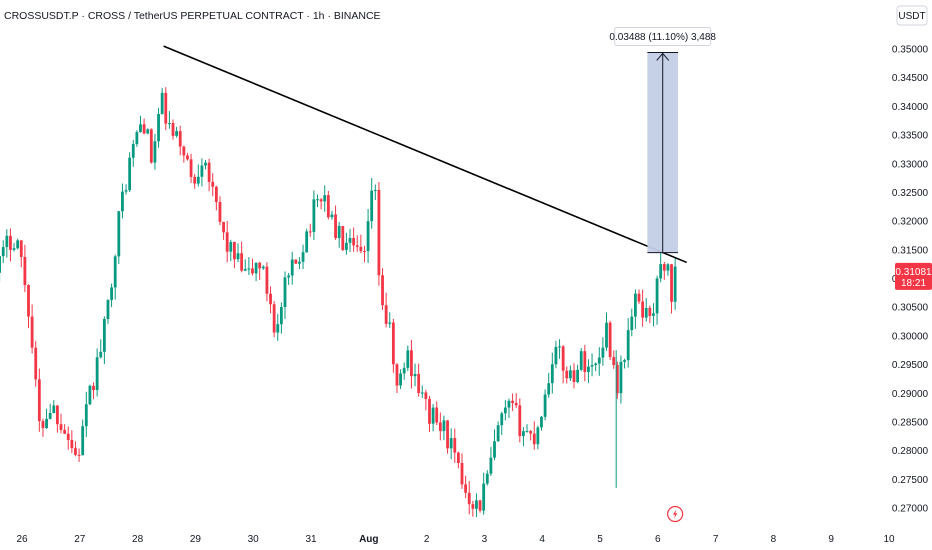 Image resolution: width=932 pixels, height=550 pixels. Describe the element at coordinates (774, 539) in the screenshot. I see `x-tick-label: 8` at that location.